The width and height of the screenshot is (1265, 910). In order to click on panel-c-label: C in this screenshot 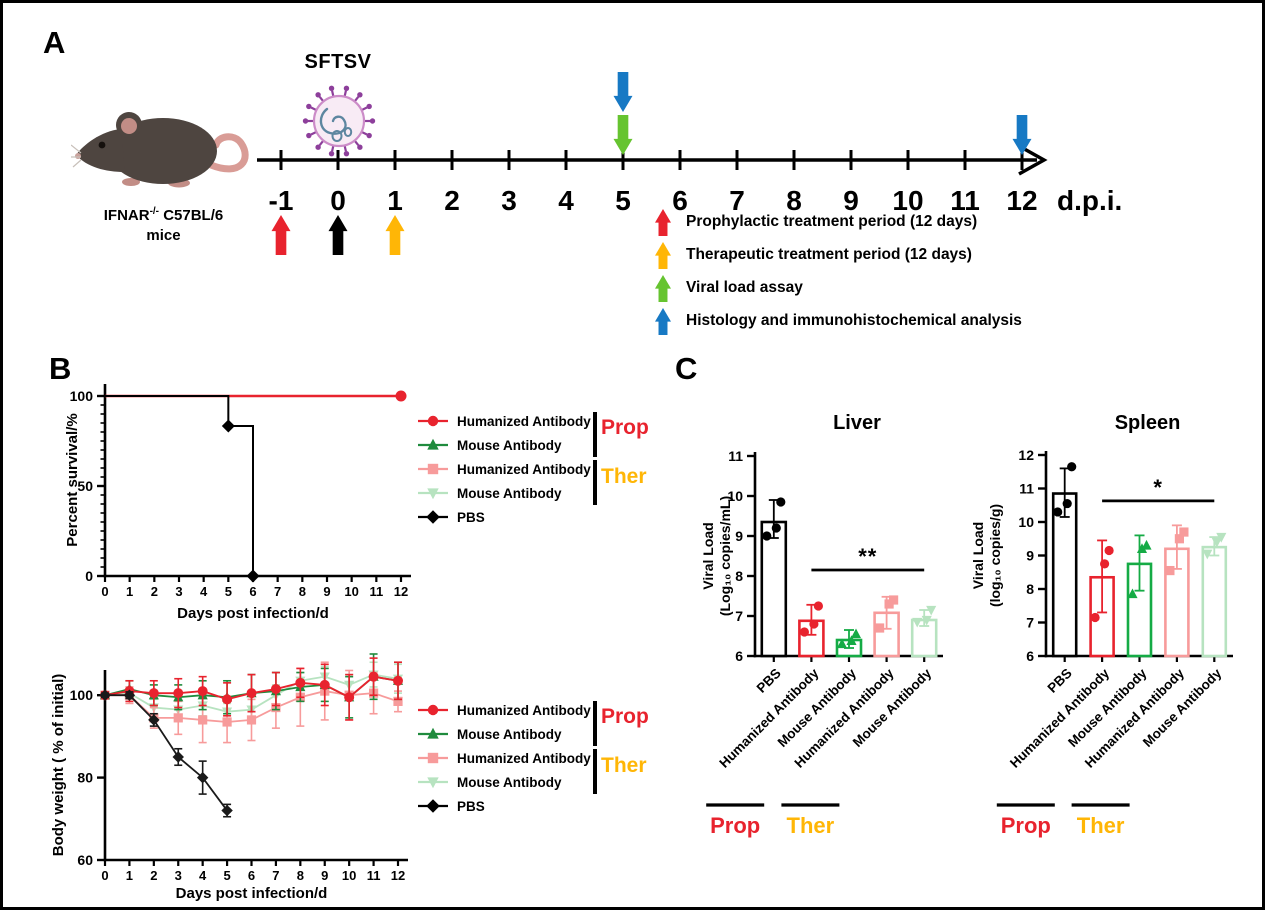, I will do `click(686, 368)`.